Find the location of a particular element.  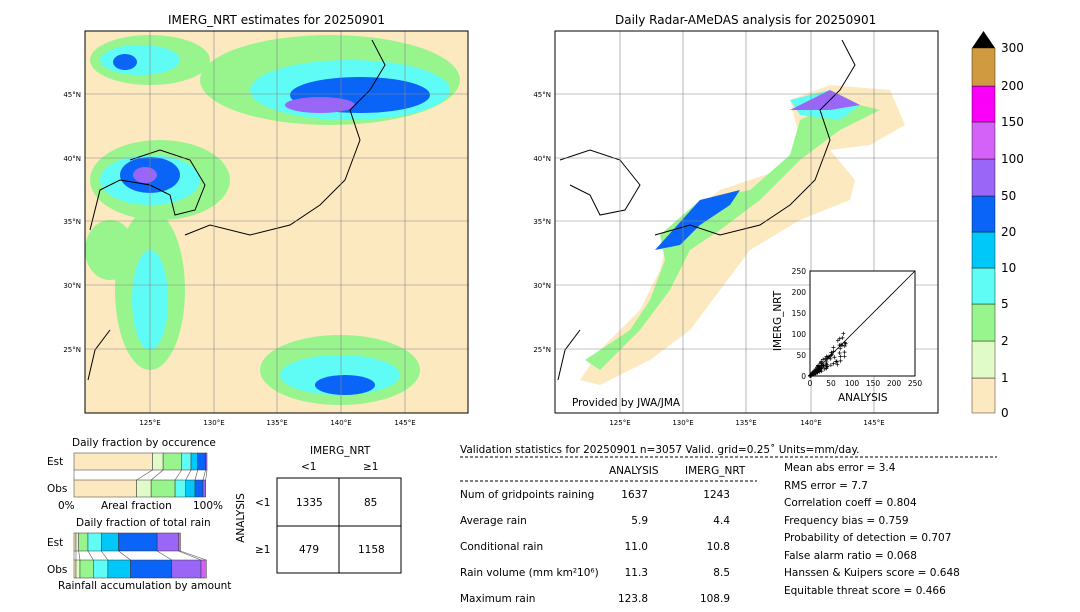

score-line: False alarm ratio = 0.068 is located at coordinates (850, 555).